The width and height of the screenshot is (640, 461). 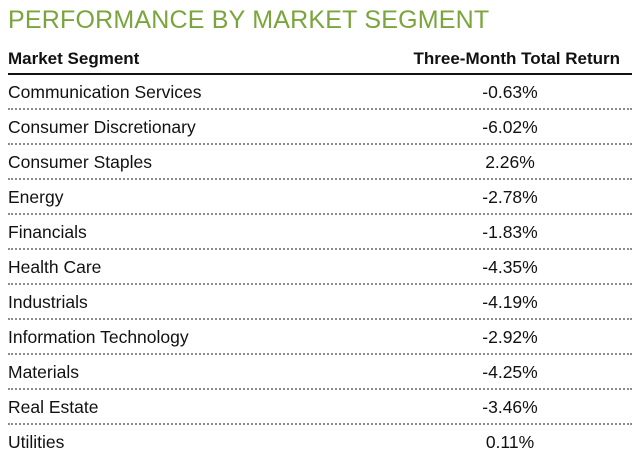 I want to click on table-row: Information Technology -2.92%, so click(x=320, y=337).